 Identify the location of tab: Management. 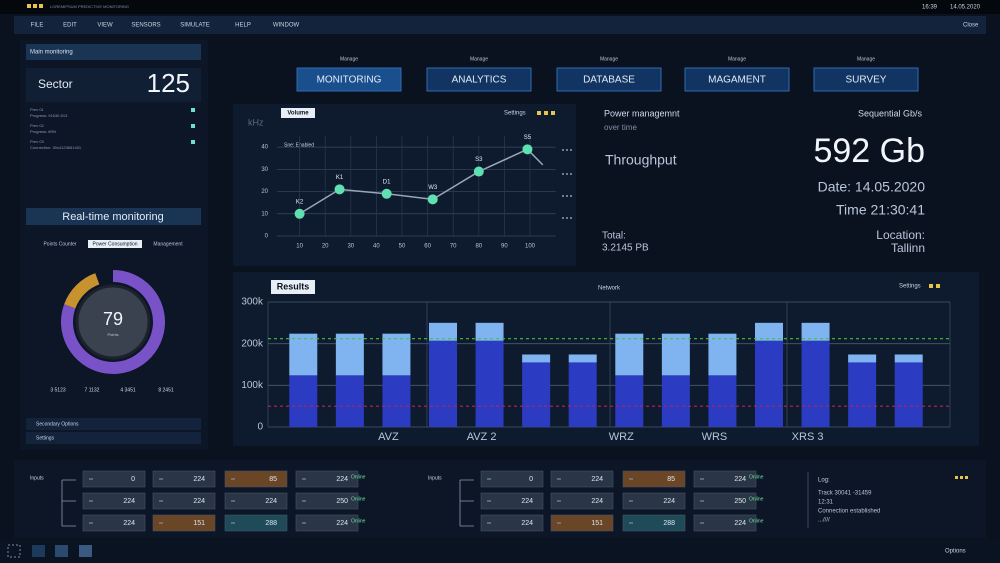
(168, 244).